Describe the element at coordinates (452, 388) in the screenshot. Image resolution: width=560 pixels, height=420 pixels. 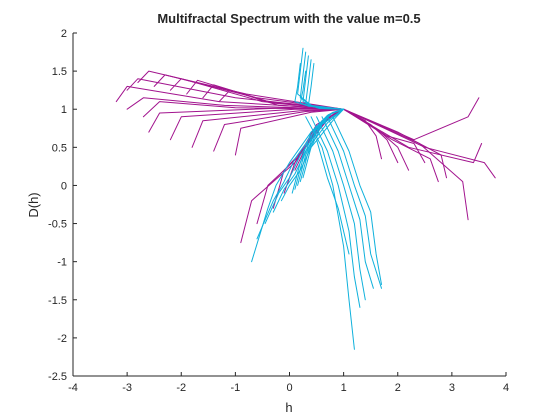
I see `x-tick-label: 3` at that location.